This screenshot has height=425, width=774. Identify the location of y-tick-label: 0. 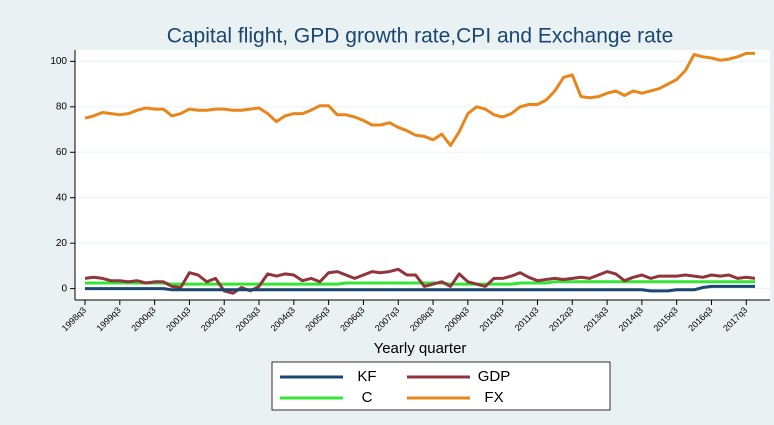
(64, 288).